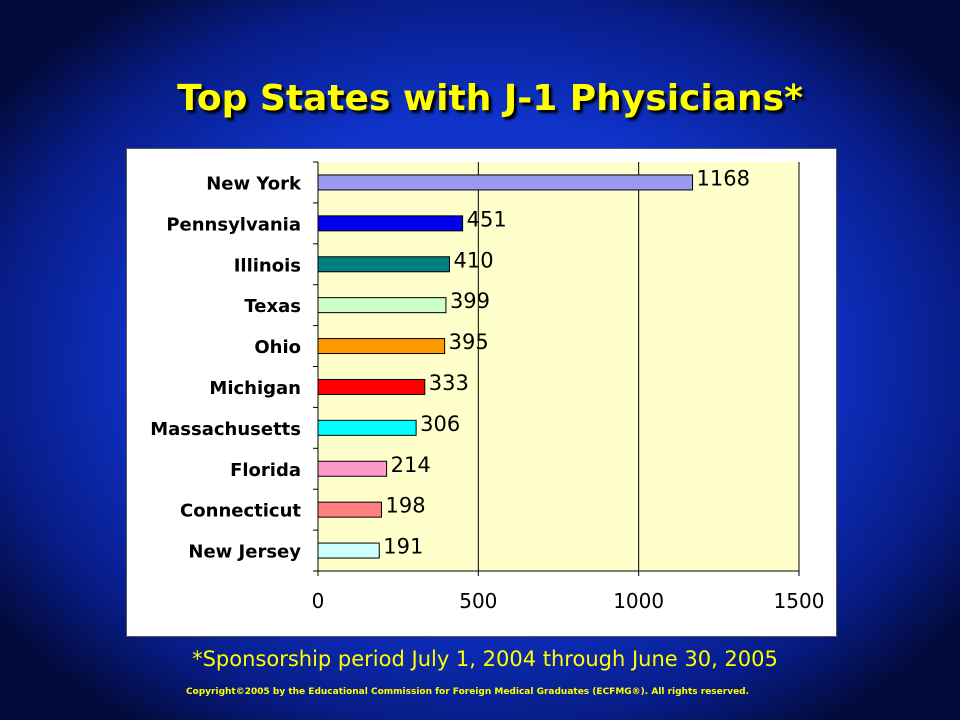 The image size is (960, 720). What do you see at coordinates (799, 601) in the screenshot?
I see `x-tick-label: 1500` at bounding box center [799, 601].